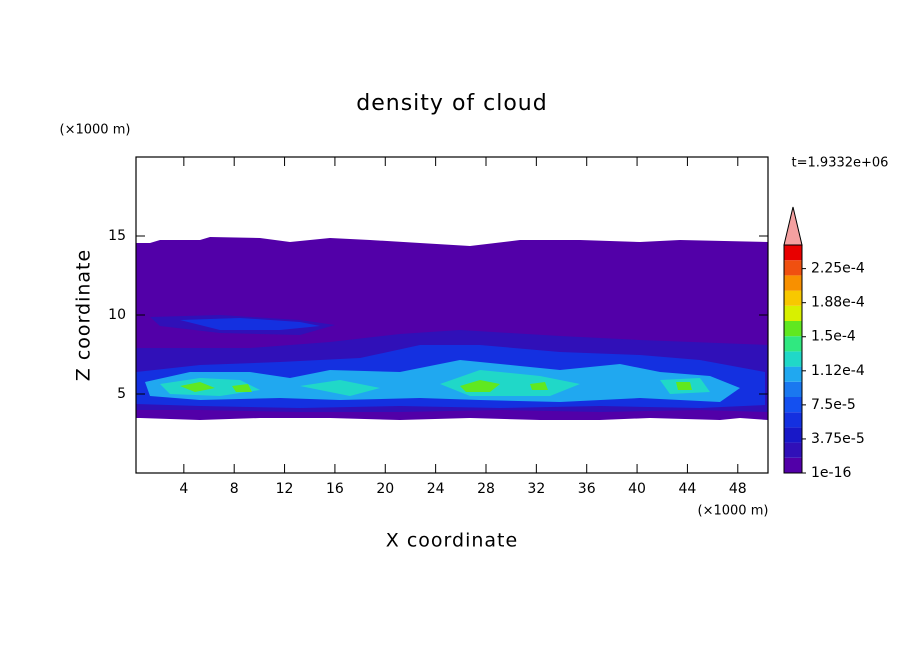  Describe the element at coordinates (436, 489) in the screenshot. I see `x-tick-label: 24` at that location.